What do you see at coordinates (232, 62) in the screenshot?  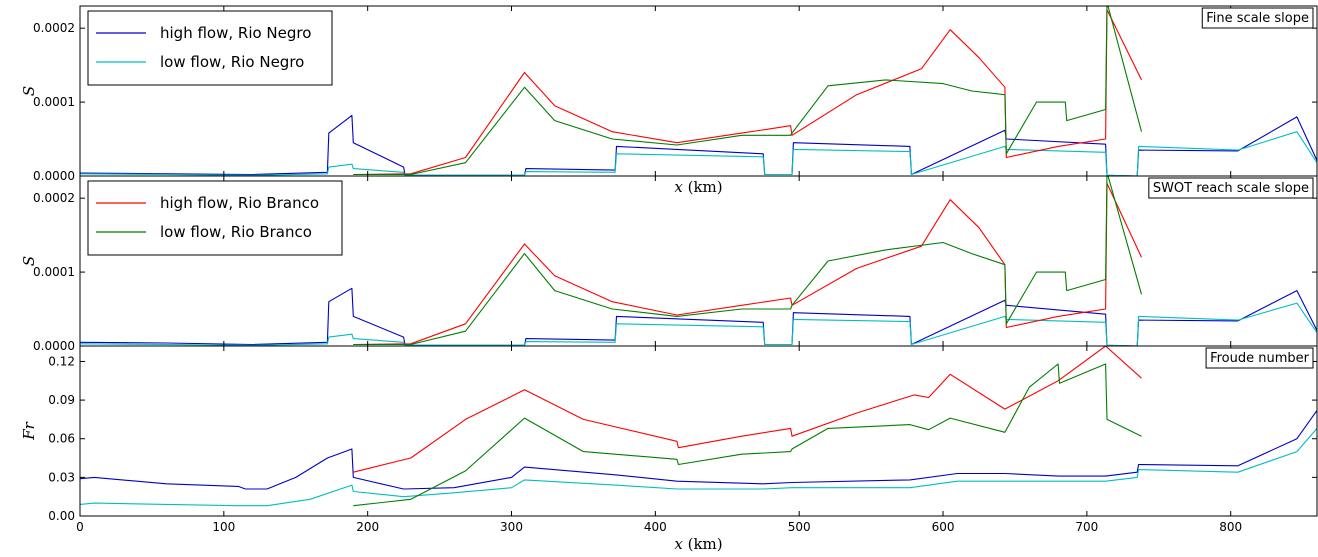 I see `legend-label: low flow, Rio Negro` at bounding box center [232, 62].